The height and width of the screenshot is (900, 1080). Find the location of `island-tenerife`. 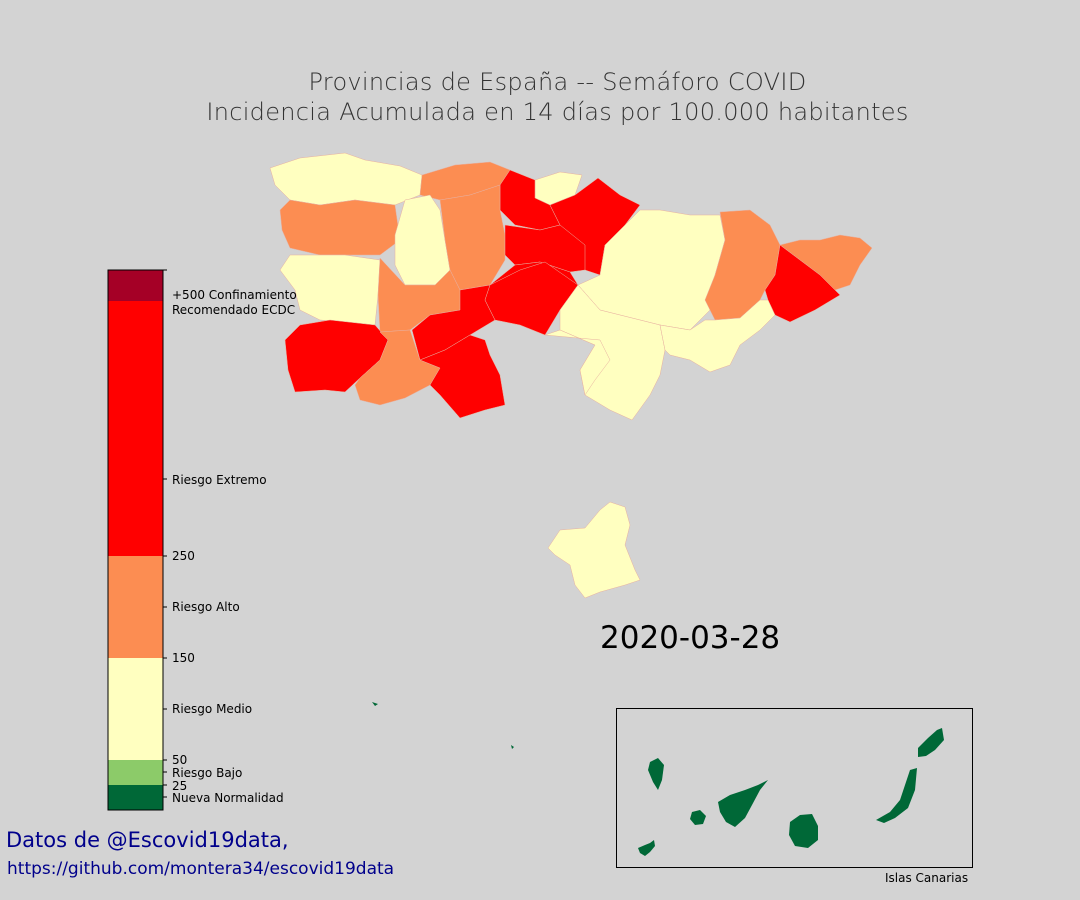

island-tenerife is located at coordinates (743, 803).